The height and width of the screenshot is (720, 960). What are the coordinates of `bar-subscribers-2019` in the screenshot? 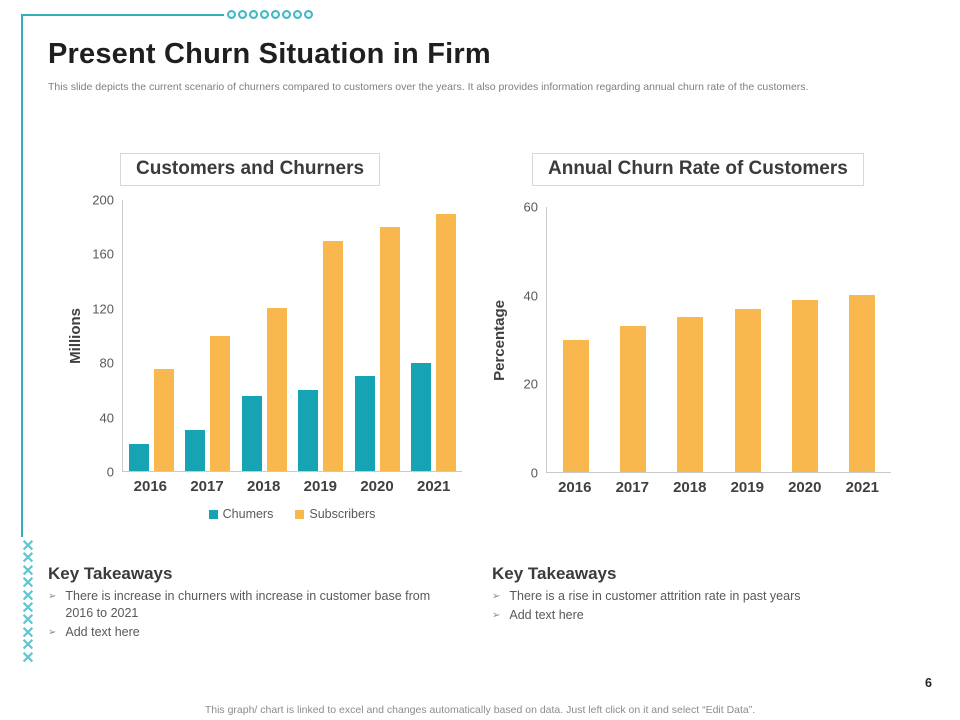 It's located at (333, 355).